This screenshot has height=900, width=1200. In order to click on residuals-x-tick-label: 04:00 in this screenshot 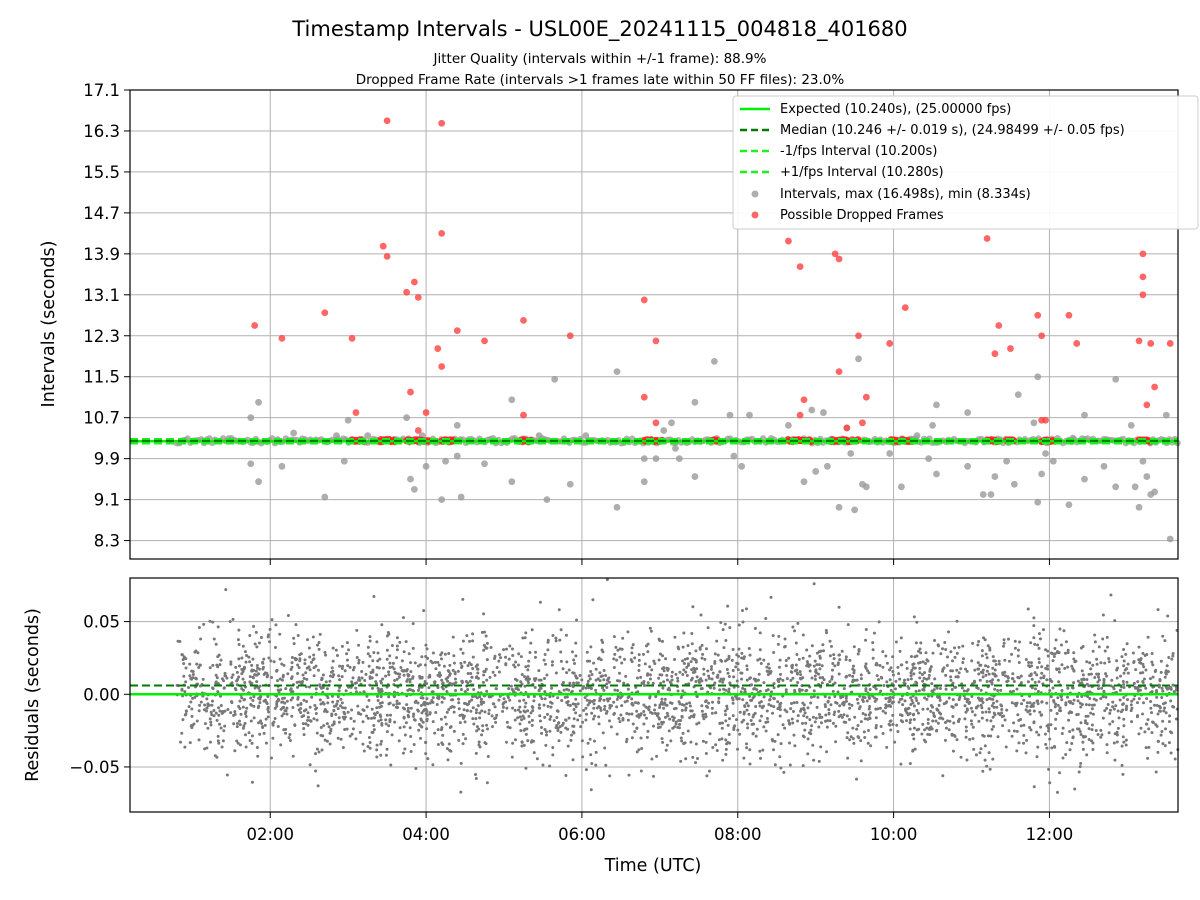, I will do `click(426, 834)`.